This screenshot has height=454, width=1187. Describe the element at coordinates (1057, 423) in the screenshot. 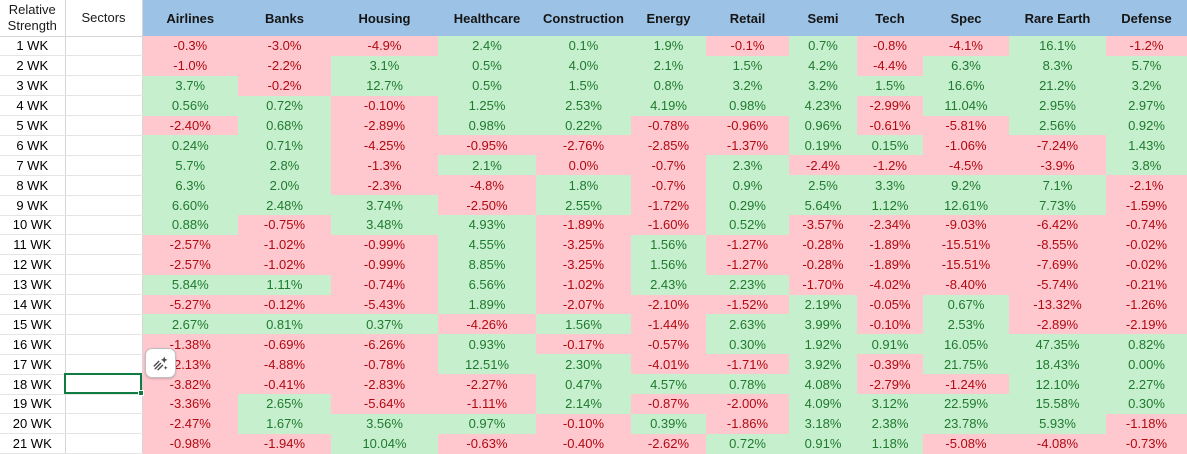

I see `value-cell: 5.93%` at that location.